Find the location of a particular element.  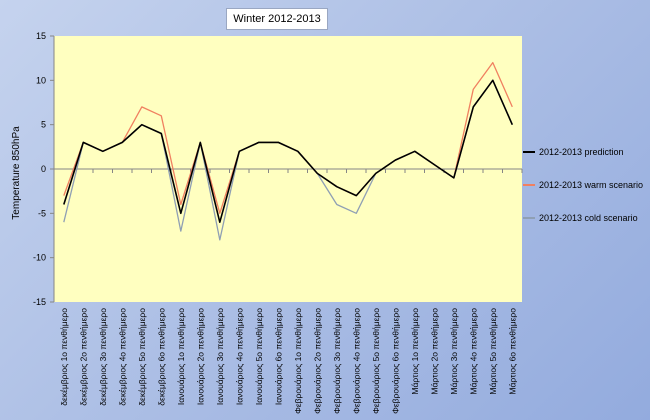

y-tick-label: 15 is located at coordinates (41, 36).